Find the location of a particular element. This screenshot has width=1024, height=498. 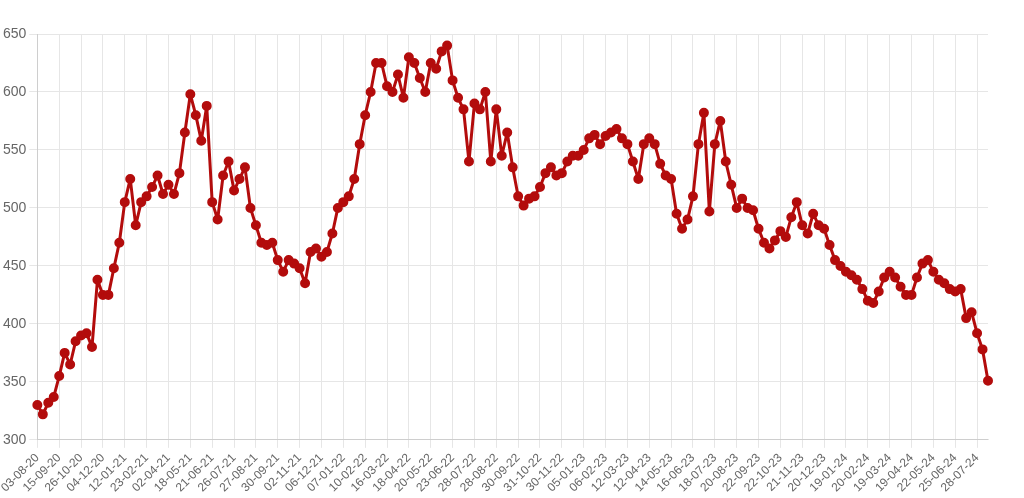

y-tick-label: 650 is located at coordinates (15, 32).